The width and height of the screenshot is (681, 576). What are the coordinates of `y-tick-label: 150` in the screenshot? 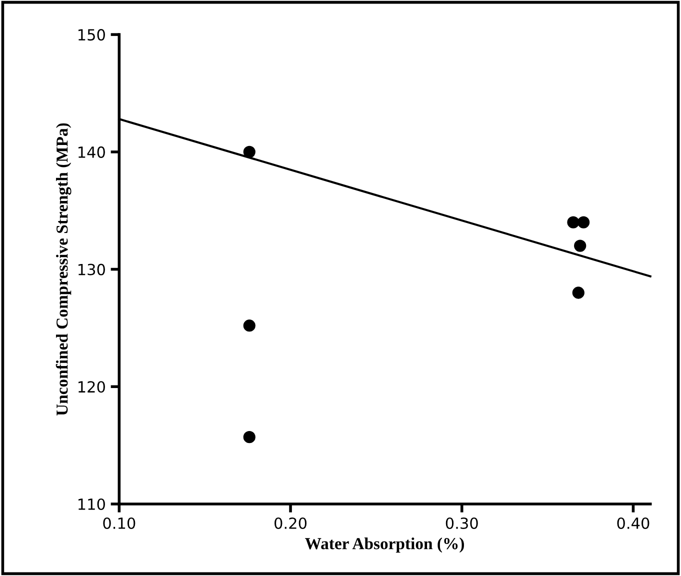 It's located at (91, 35).